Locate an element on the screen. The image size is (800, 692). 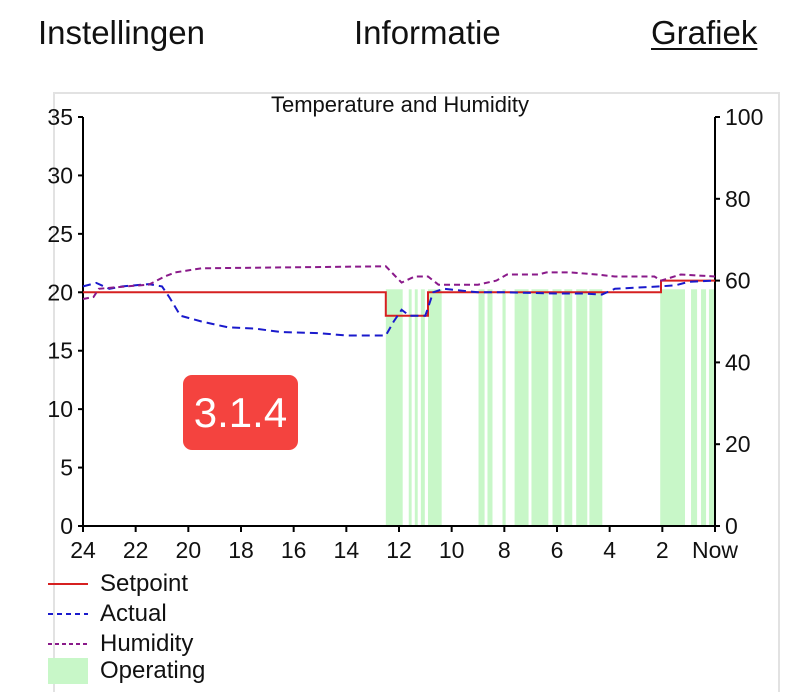
tab-grafiek: Grafiek is located at coordinates (704, 32).